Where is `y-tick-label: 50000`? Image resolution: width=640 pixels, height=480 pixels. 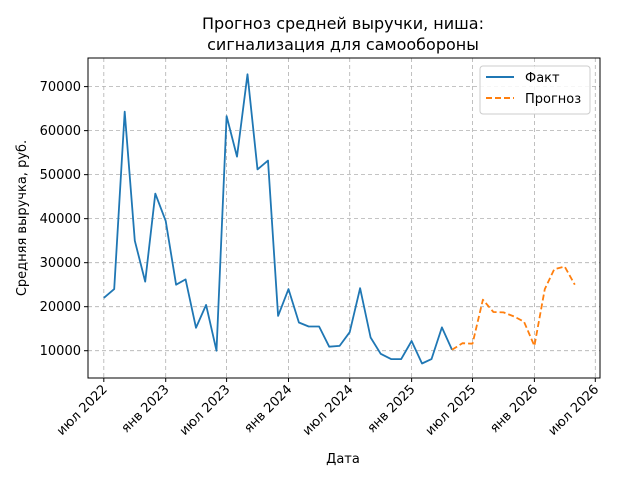 y-tick-label: 50000 is located at coordinates (60, 175).